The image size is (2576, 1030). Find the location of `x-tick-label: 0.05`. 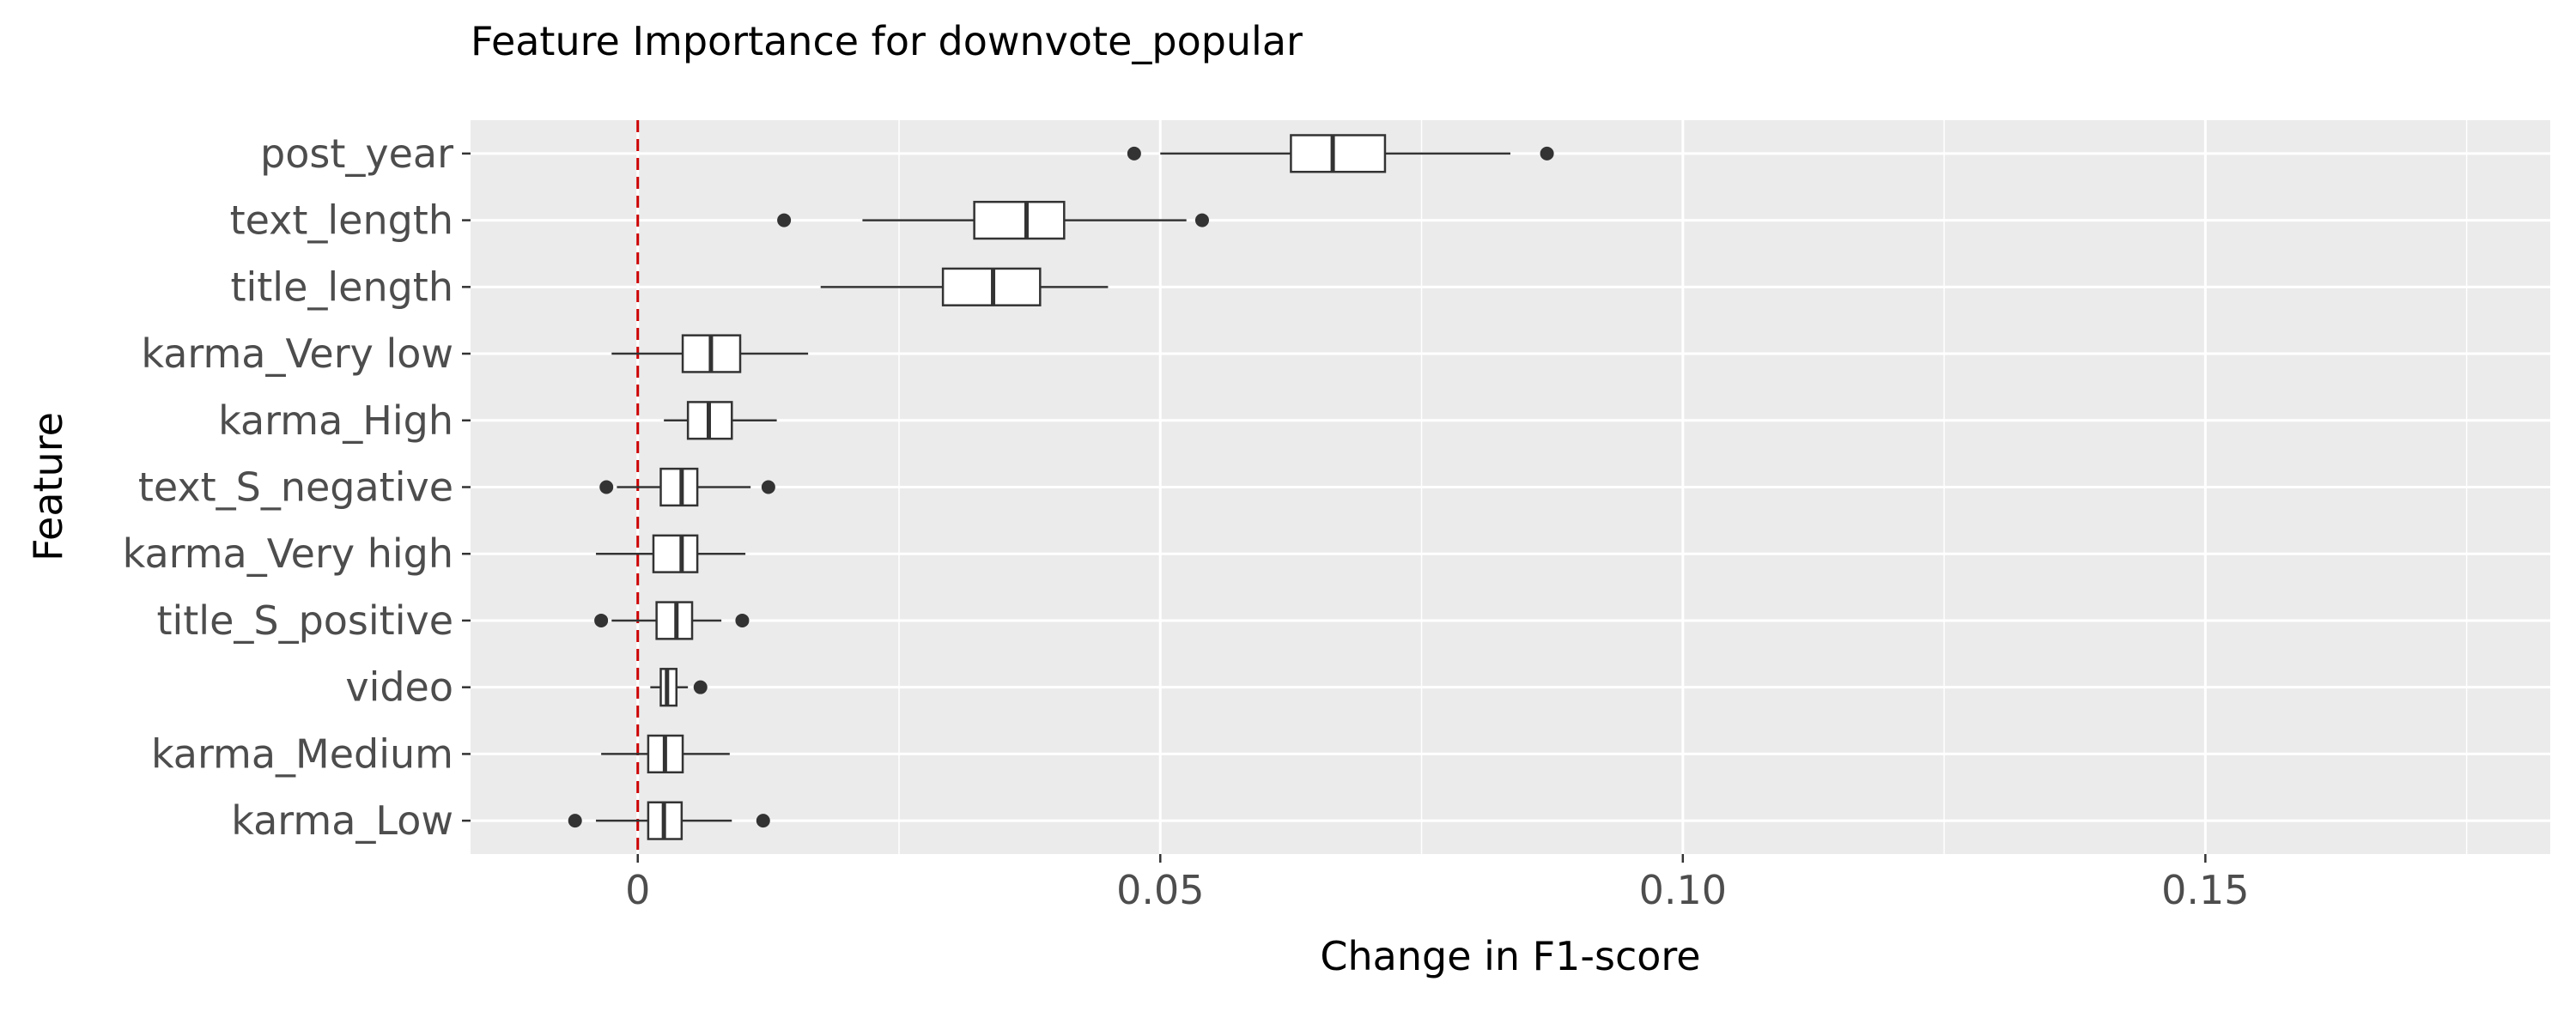

x-tick-label: 0.05 is located at coordinates (1160, 890).